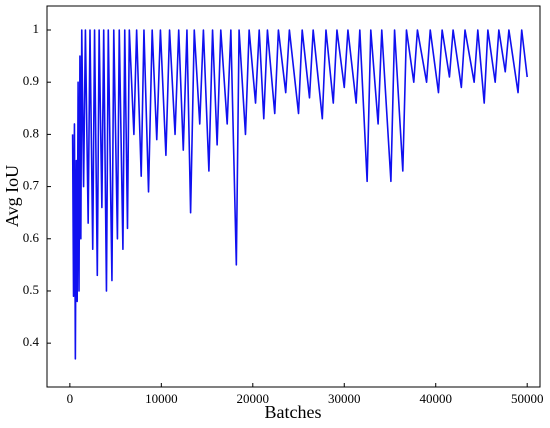 The image size is (550, 428). I want to click on y-tick-label: 0.4, so click(31, 341).